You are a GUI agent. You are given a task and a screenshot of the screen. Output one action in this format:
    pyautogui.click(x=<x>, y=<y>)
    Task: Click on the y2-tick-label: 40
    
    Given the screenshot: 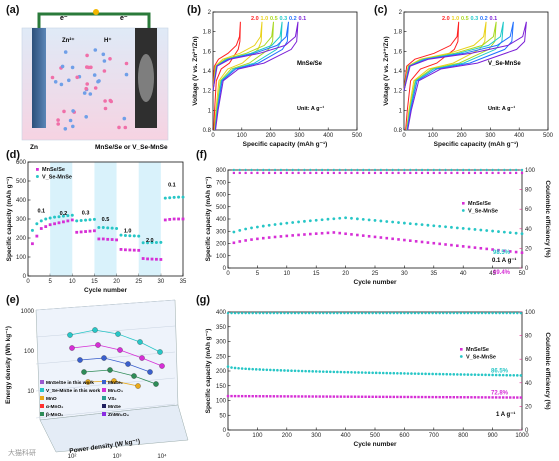 What is the action you would take?
    pyautogui.click(x=528, y=230)
    